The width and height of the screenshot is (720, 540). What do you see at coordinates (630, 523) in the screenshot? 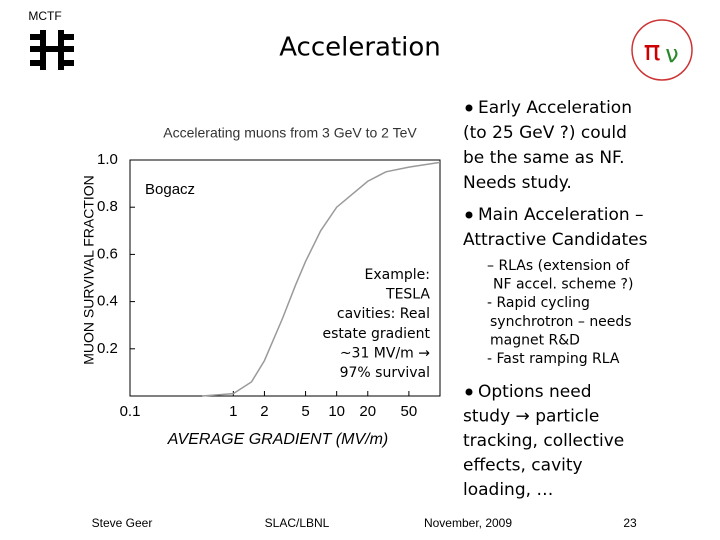
I see `footer-page: 23` at bounding box center [630, 523].